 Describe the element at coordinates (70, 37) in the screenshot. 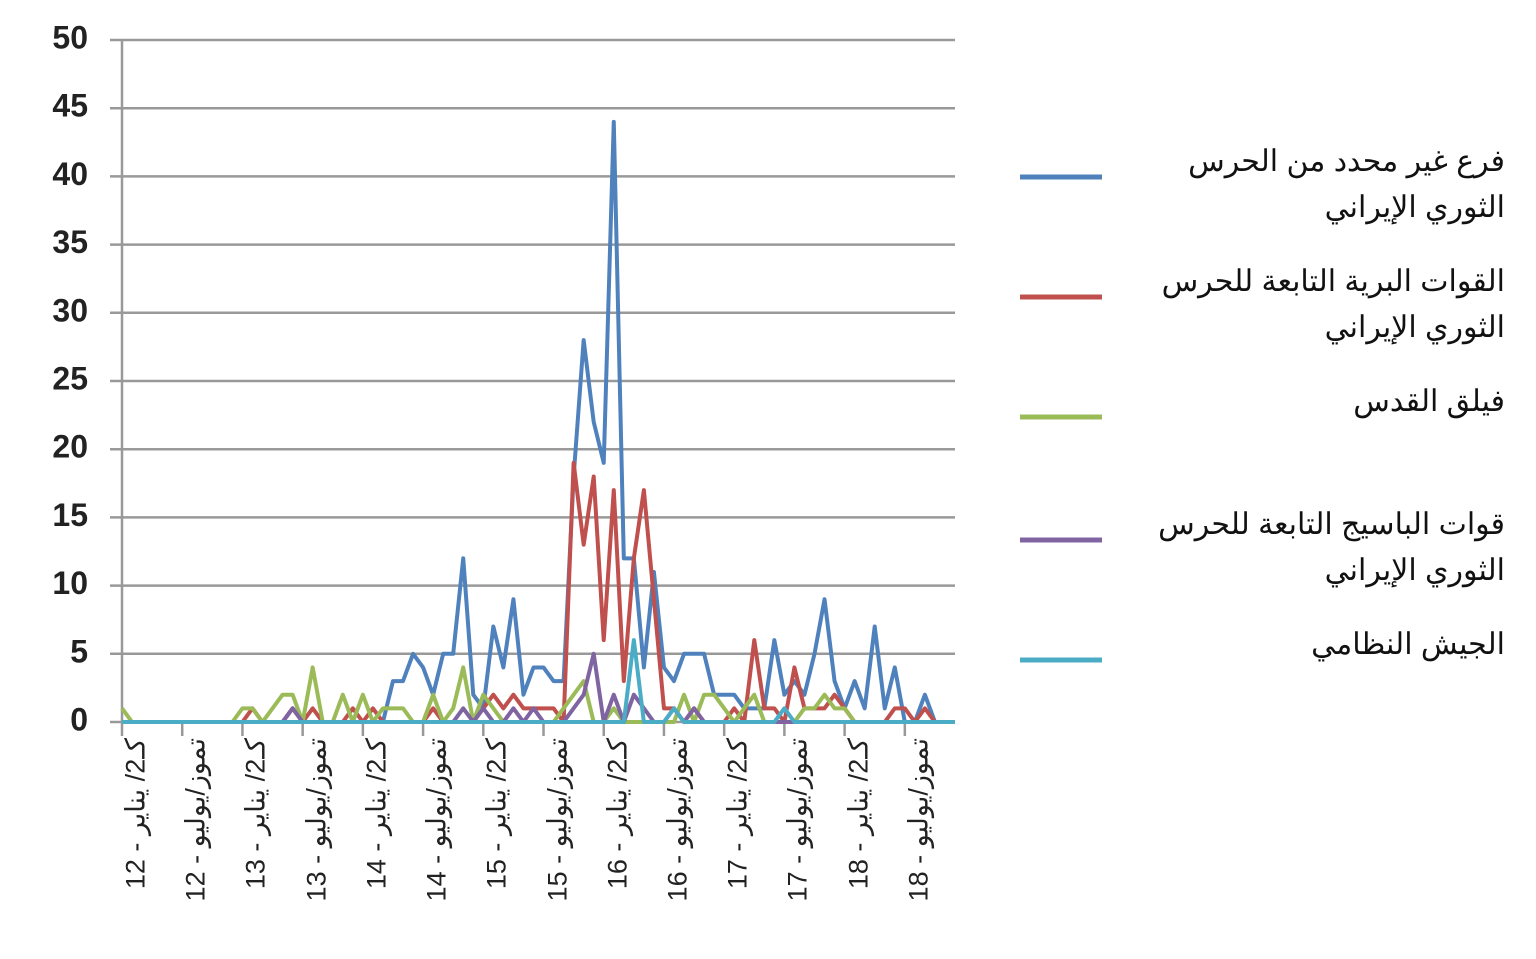

I see `y-tick-label: 50` at that location.